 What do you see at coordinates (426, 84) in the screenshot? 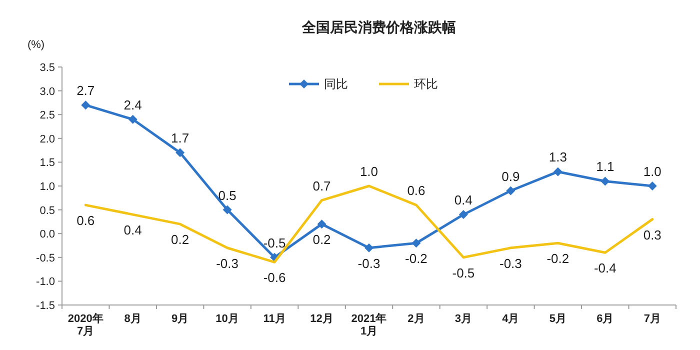
I see `legend-label: 环比` at bounding box center [426, 84].